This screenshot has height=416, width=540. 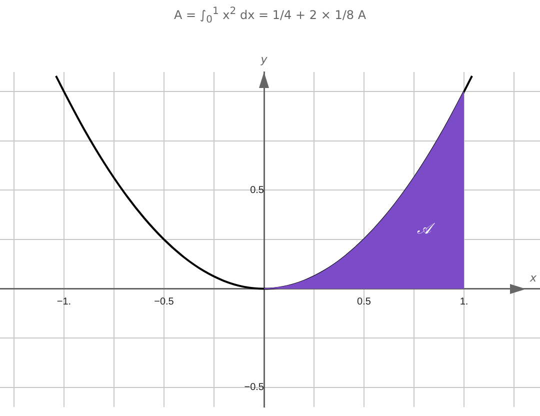 I want to click on x-tick-label: −0.5, so click(x=164, y=302).